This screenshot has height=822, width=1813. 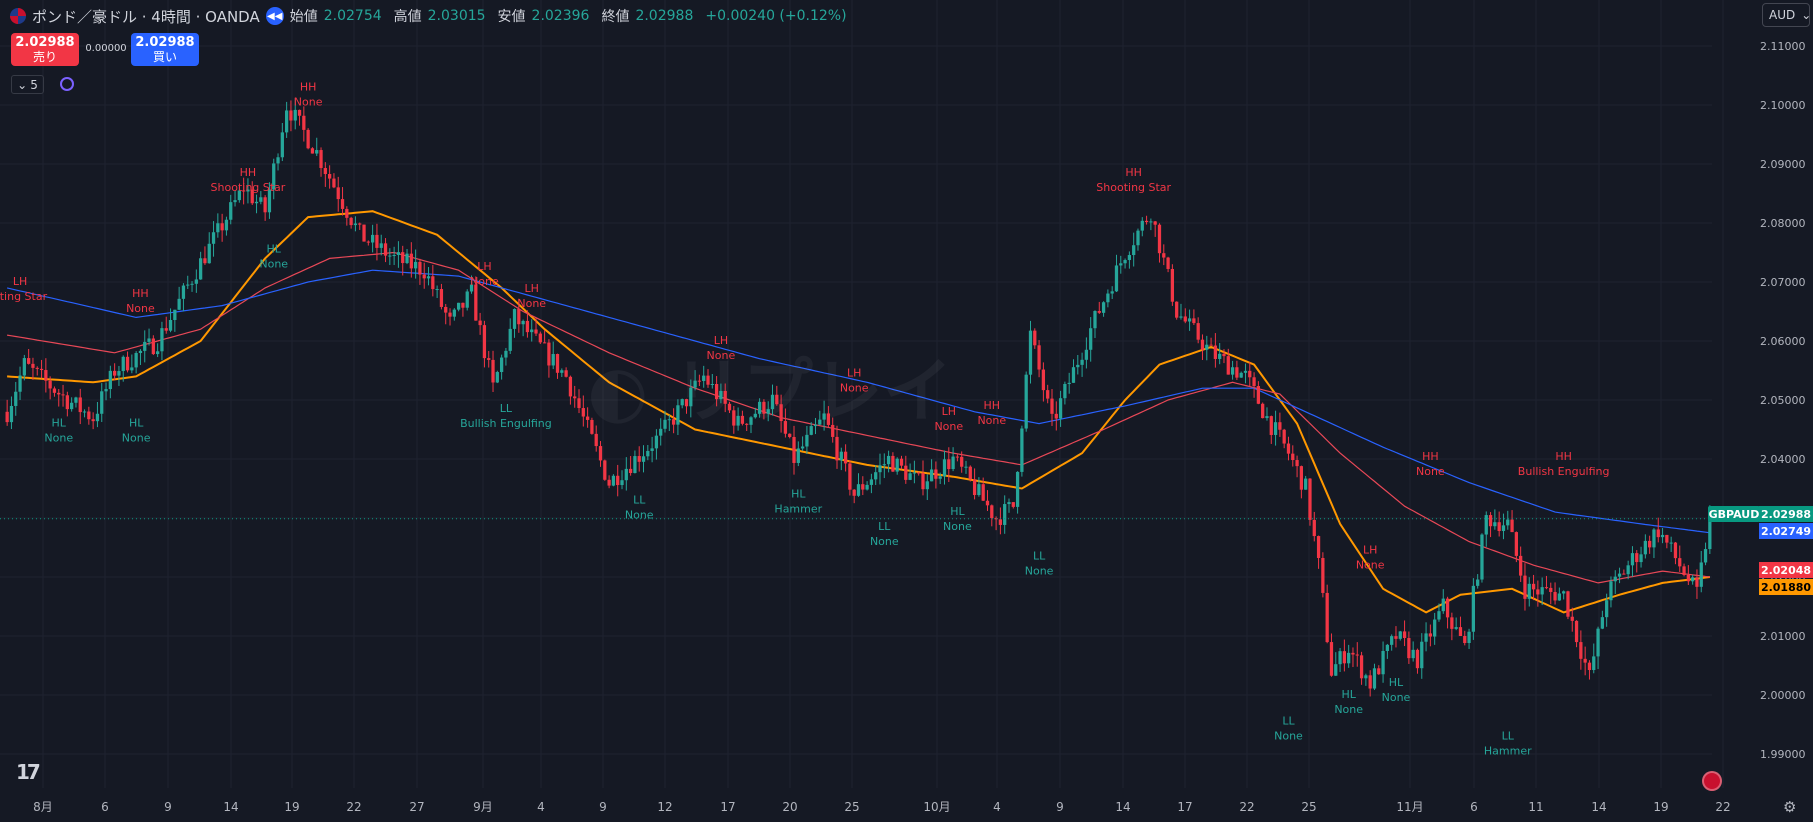 What do you see at coordinates (67, 84) in the screenshot?
I see `sync-icon` at bounding box center [67, 84].